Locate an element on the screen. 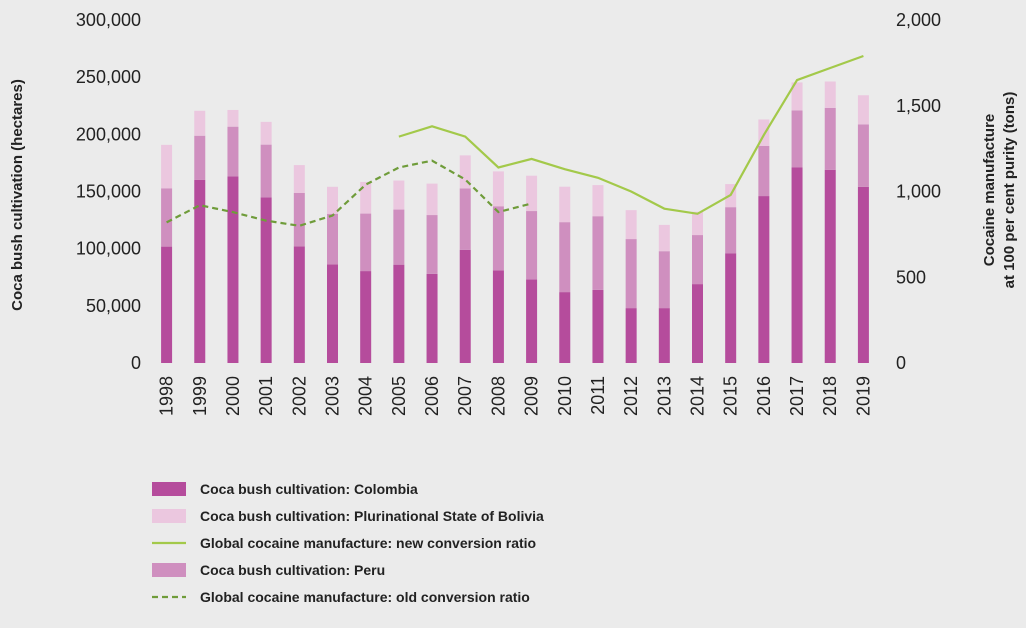 The width and height of the screenshot is (1026, 628). bar-colombia-2008 is located at coordinates (498, 316).